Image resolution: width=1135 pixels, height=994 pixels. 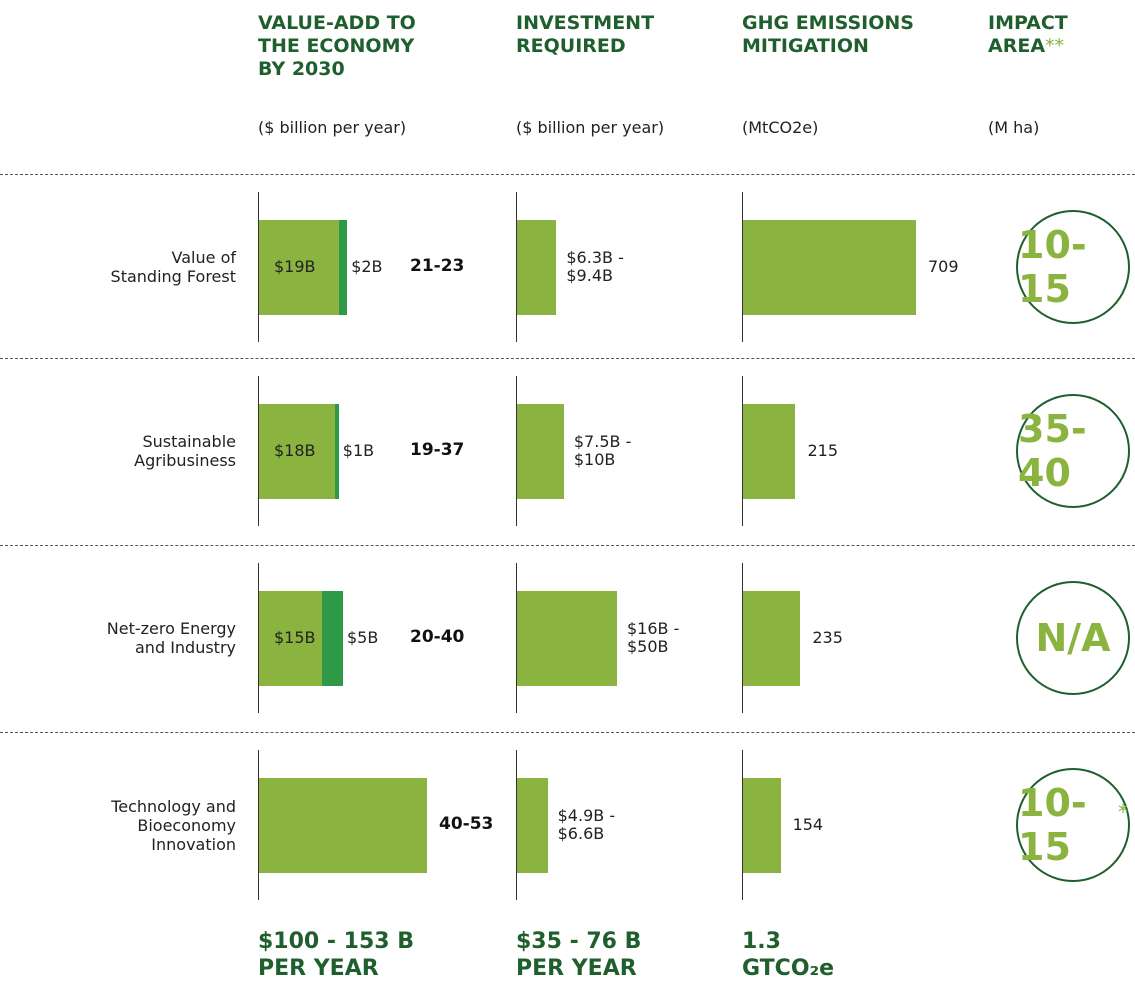 I want to click on column-title: GHG EMISSIONS, so click(x=828, y=23).